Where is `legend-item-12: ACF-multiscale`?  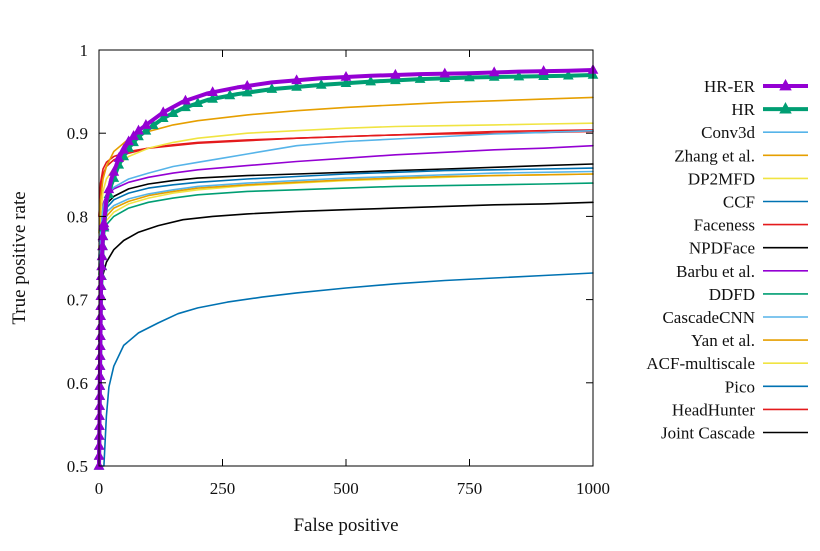 legend-item-12: ACF-multiscale is located at coordinates (727, 363).